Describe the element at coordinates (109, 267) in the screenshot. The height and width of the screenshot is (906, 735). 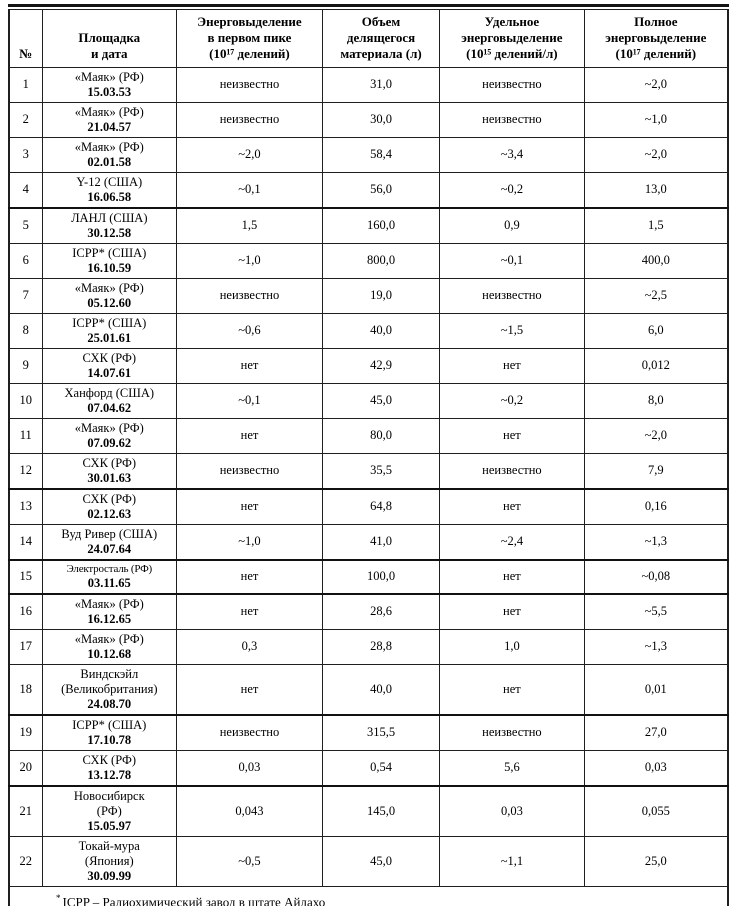
I see `site-date: 16.10.59` at that location.